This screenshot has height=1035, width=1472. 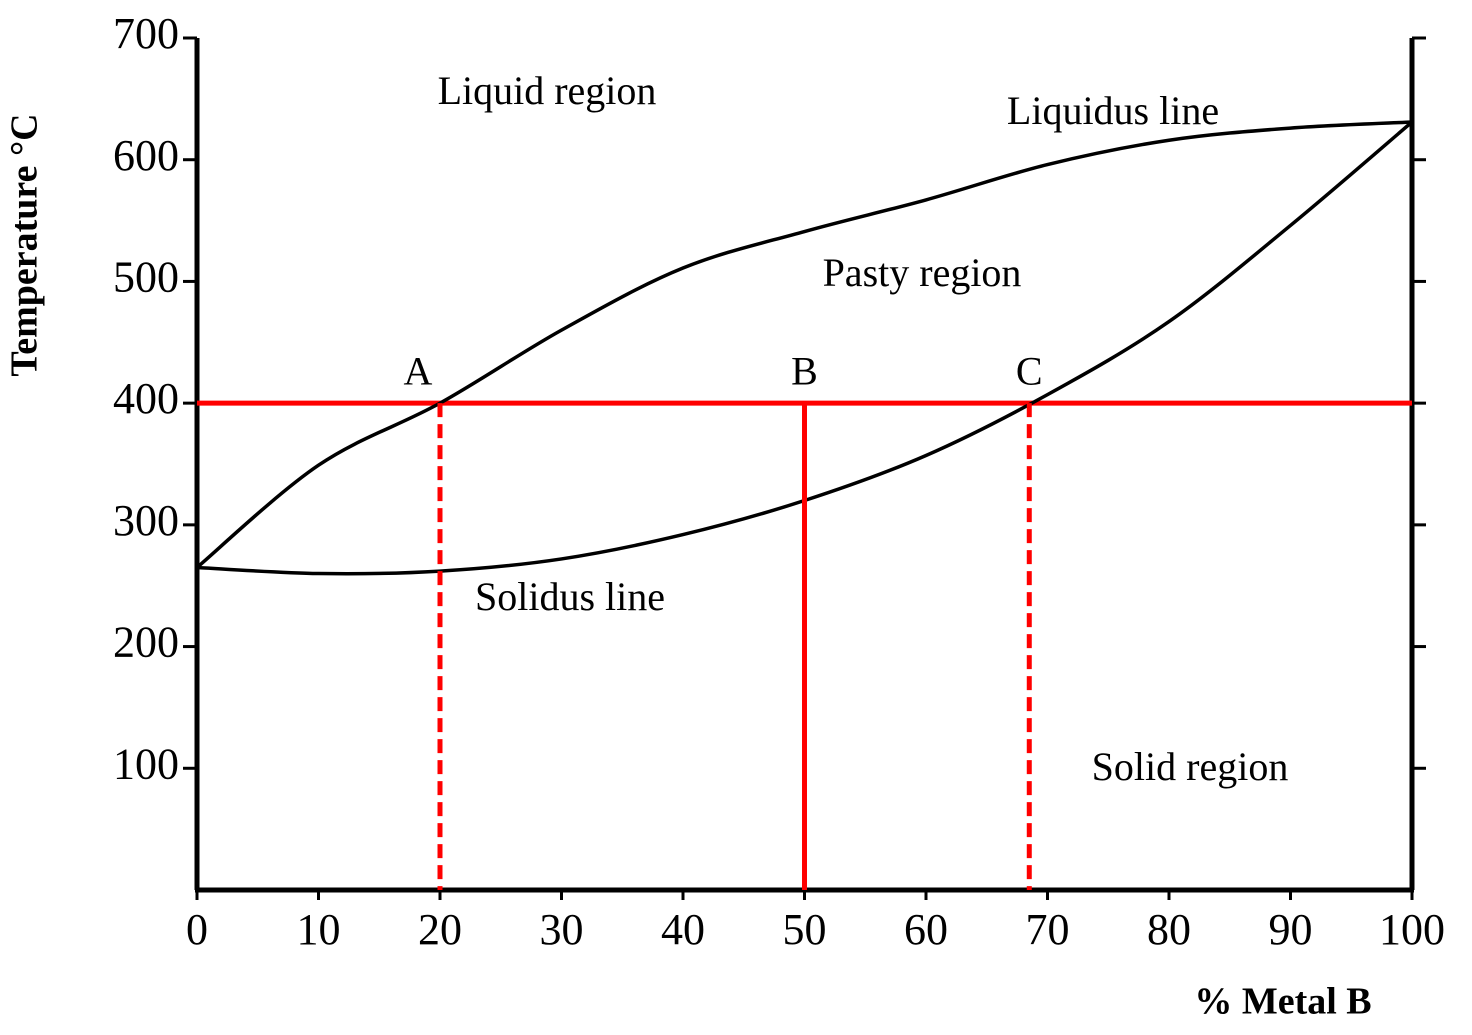 I want to click on annotation: Liquid region, so click(x=547, y=90).